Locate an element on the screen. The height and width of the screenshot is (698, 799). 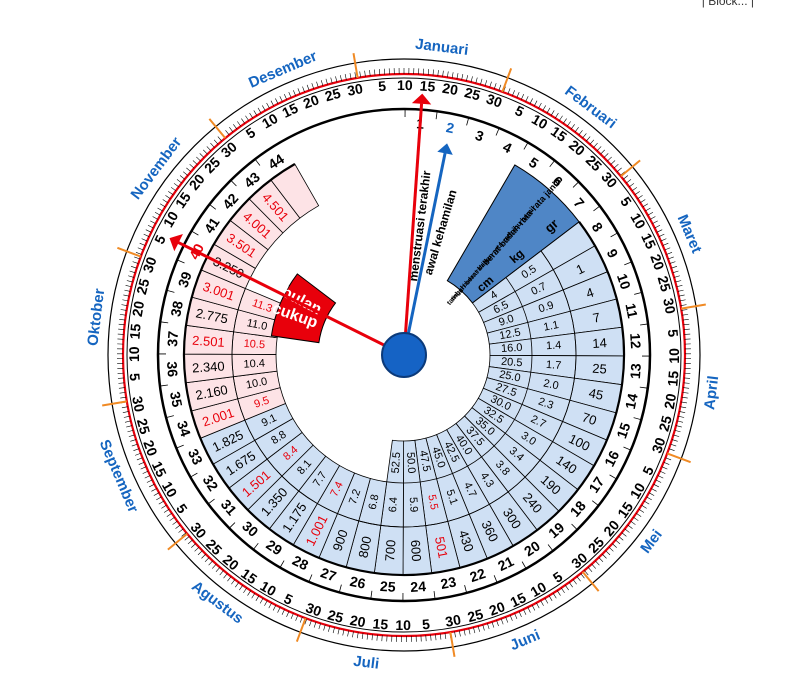
week-number: 41 is located at coordinates (212, 225).